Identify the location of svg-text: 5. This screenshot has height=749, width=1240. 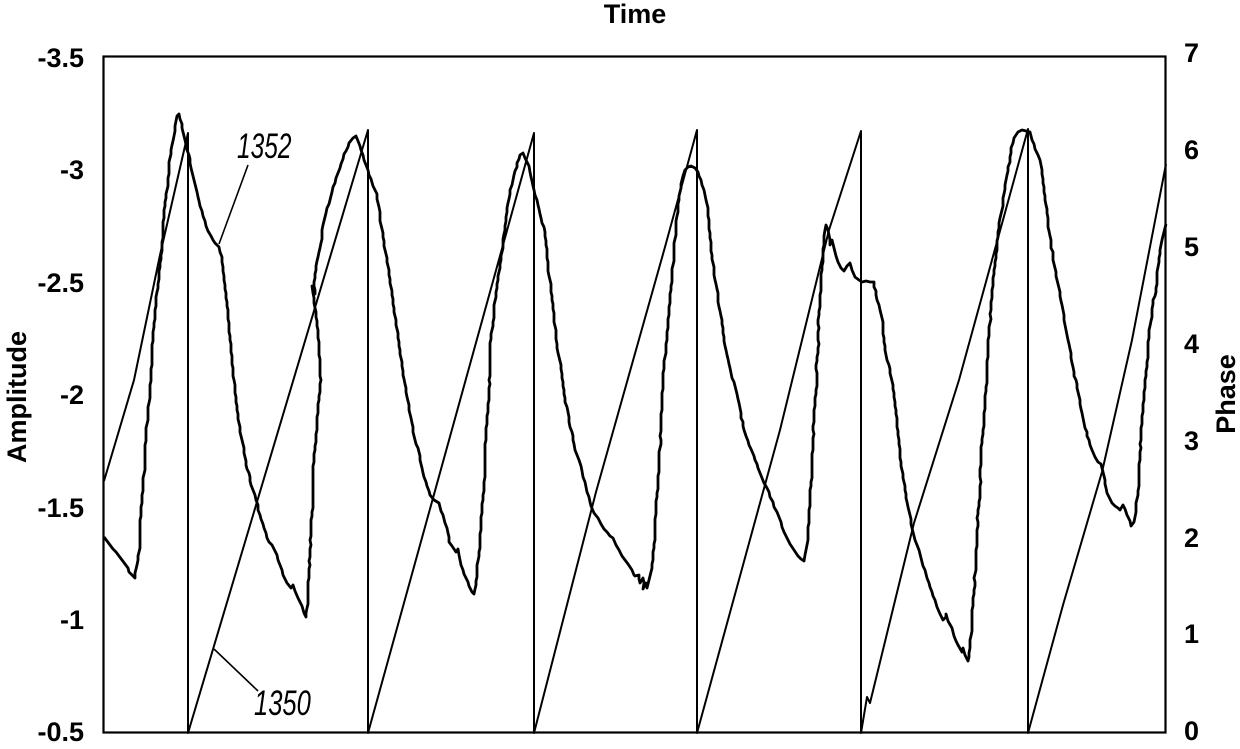
(1191, 247).